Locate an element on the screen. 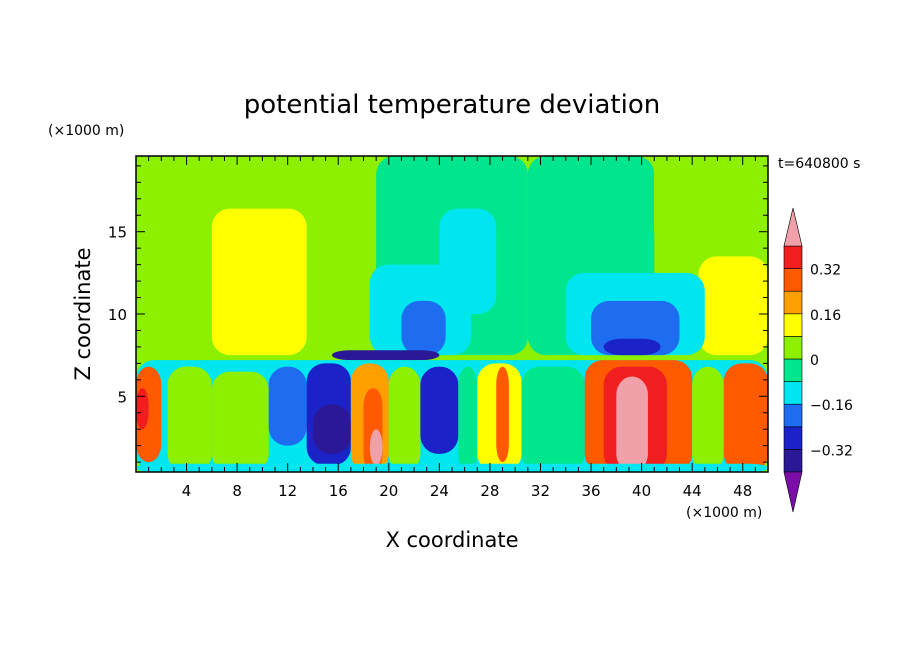  x-tick-label: 16 is located at coordinates (338, 491).